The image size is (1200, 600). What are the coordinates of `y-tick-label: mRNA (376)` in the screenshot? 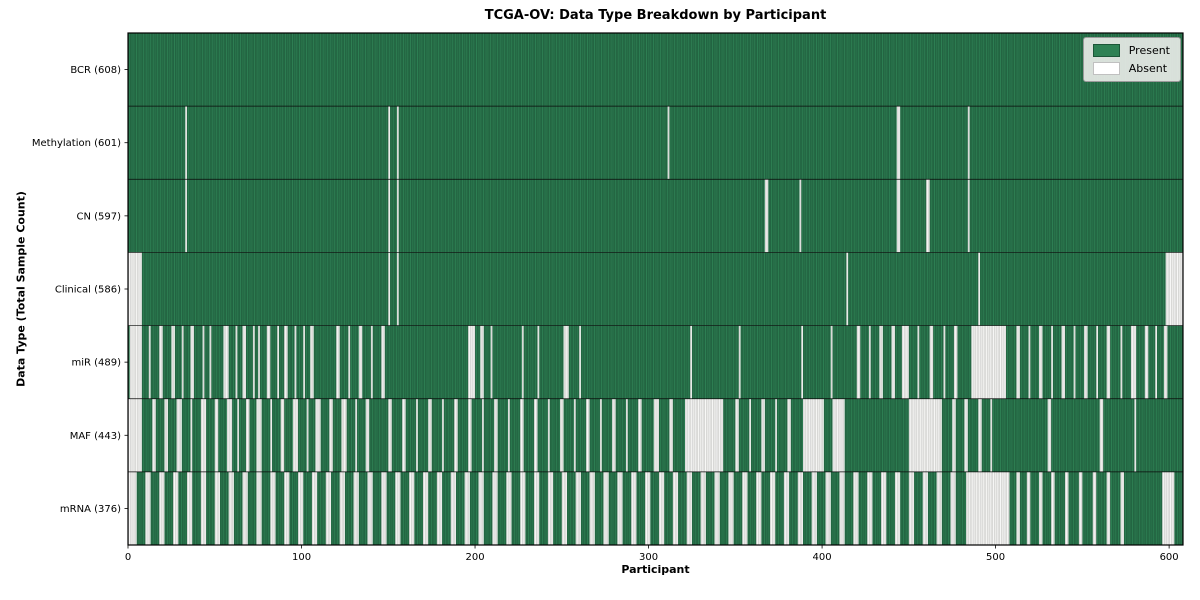 It's located at (90, 509).